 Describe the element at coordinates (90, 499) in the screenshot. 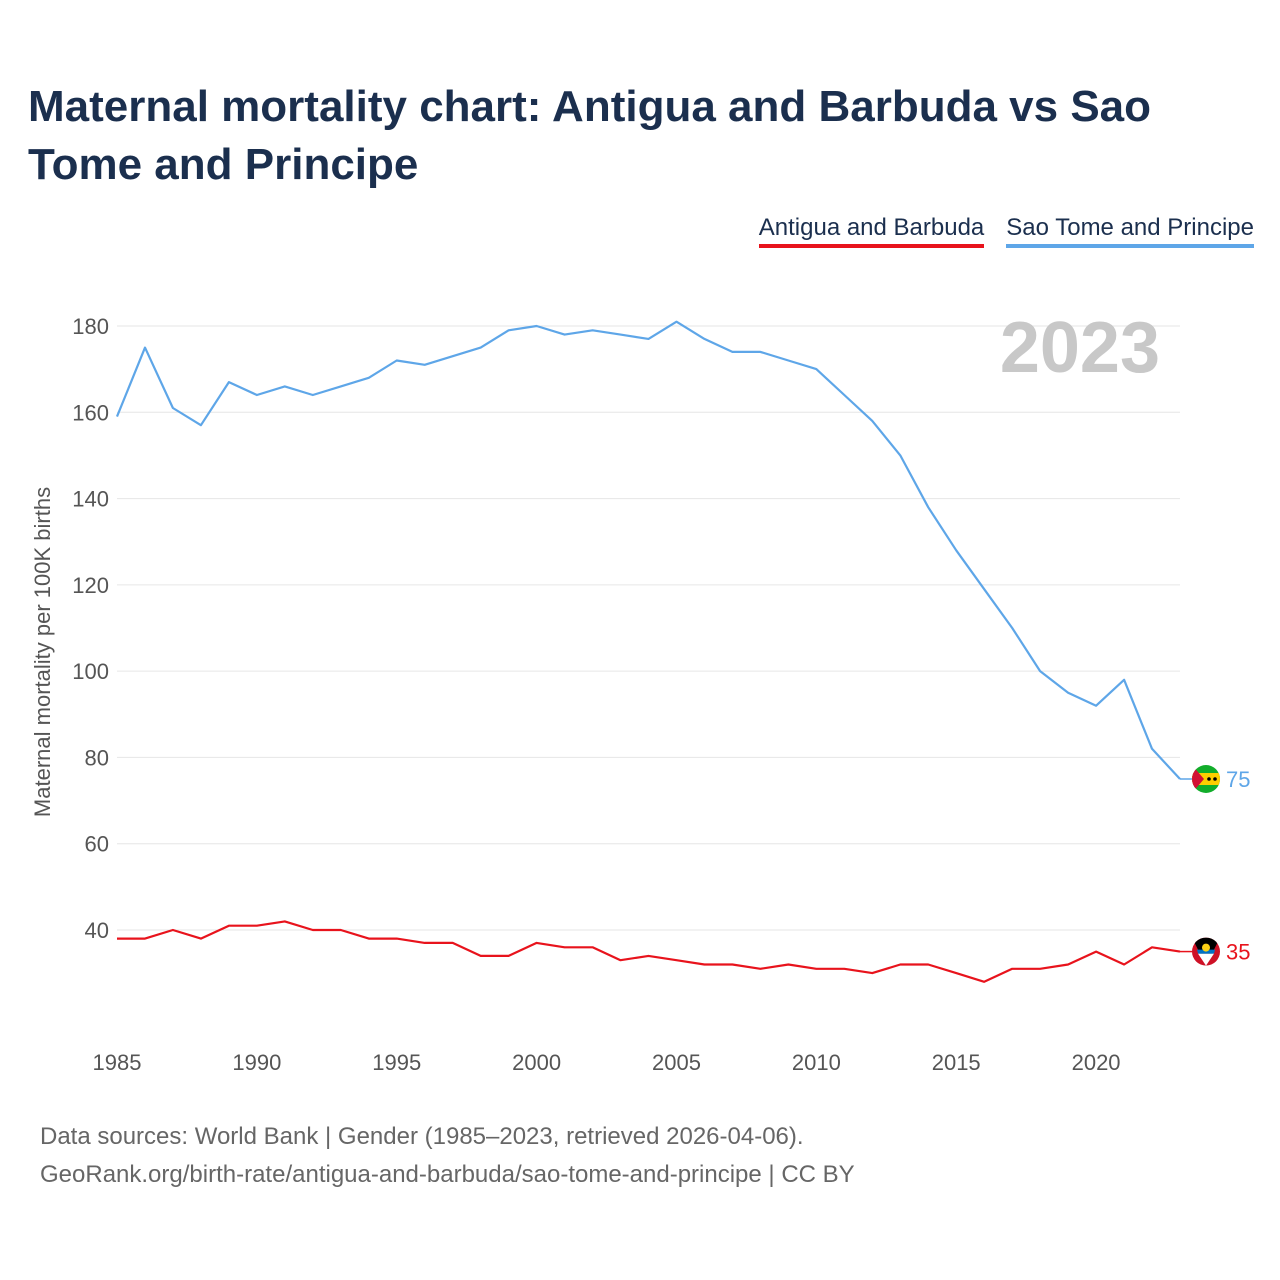

I see `y-tick-label: 140` at that location.